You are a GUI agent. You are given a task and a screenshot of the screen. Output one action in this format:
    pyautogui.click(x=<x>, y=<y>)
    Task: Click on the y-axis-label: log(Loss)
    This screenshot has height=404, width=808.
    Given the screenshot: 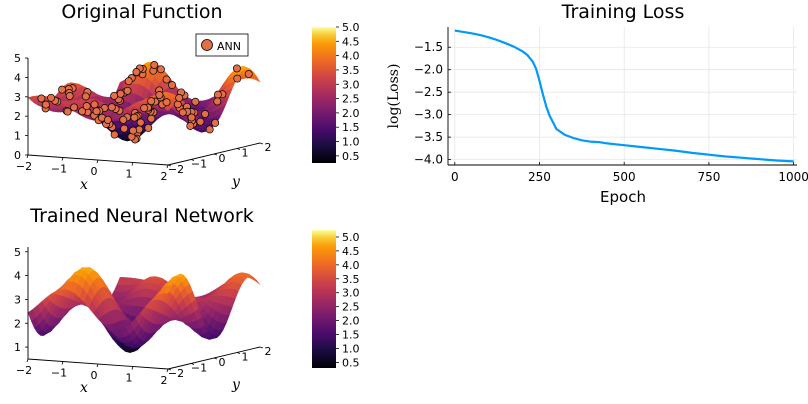 What is the action you would take?
    pyautogui.click(x=394, y=96)
    